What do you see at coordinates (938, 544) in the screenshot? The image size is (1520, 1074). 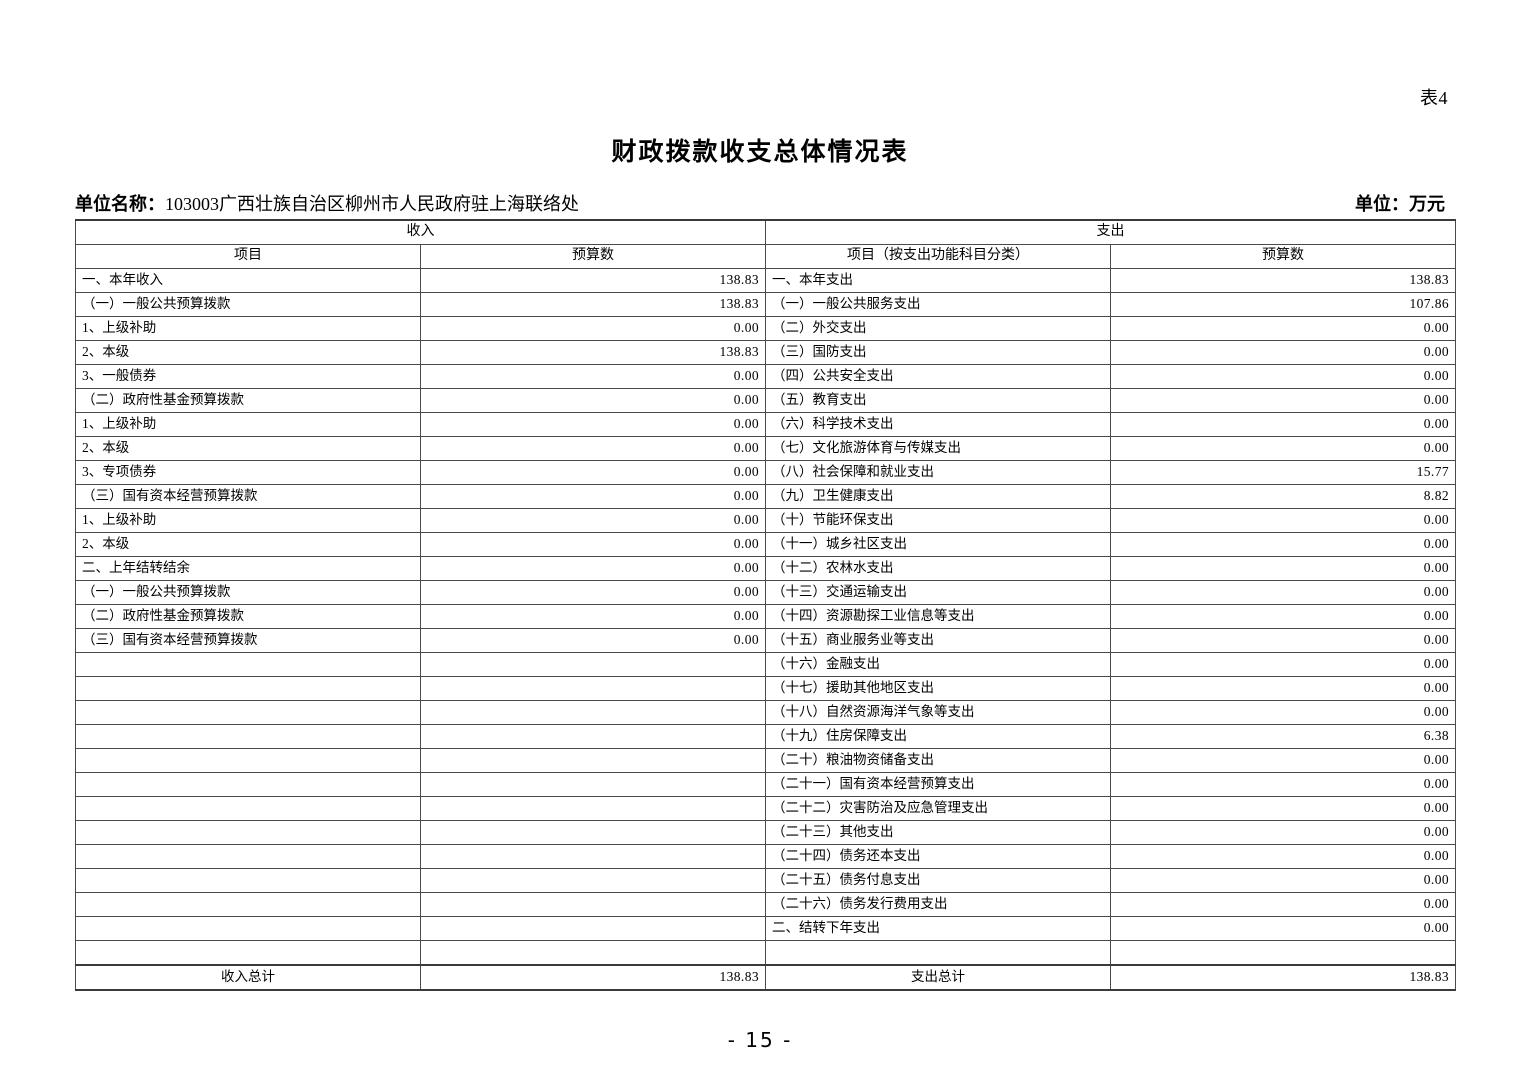 I see `expenditure-item-cell: （十一）城乡社区支出` at bounding box center [938, 544].